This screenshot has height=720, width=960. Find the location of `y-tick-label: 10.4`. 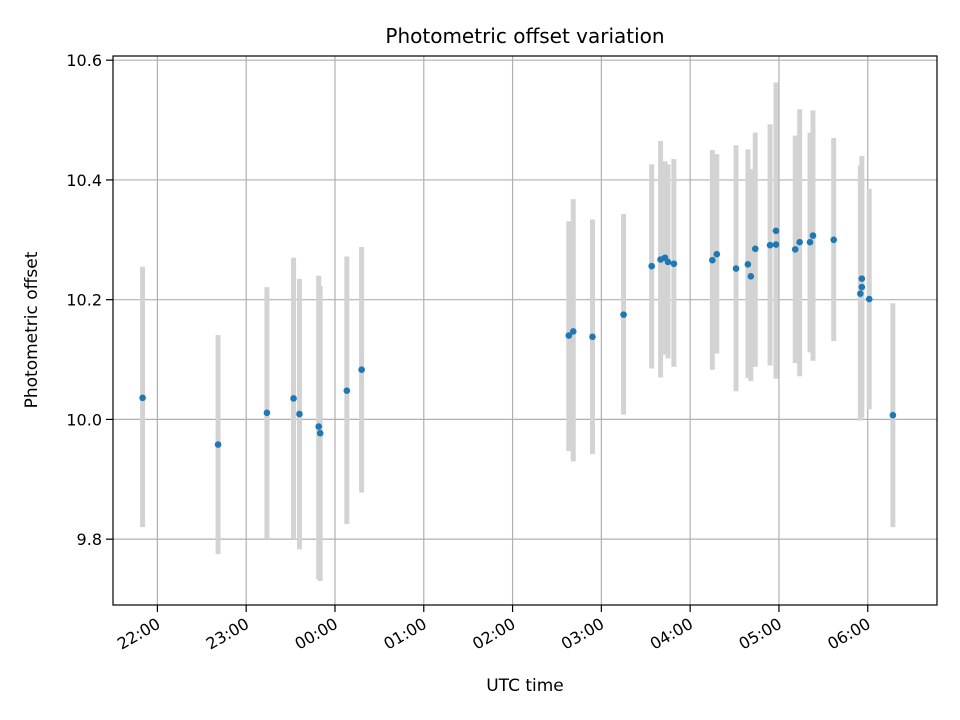

y-tick-label: 10.4 is located at coordinates (84, 180).